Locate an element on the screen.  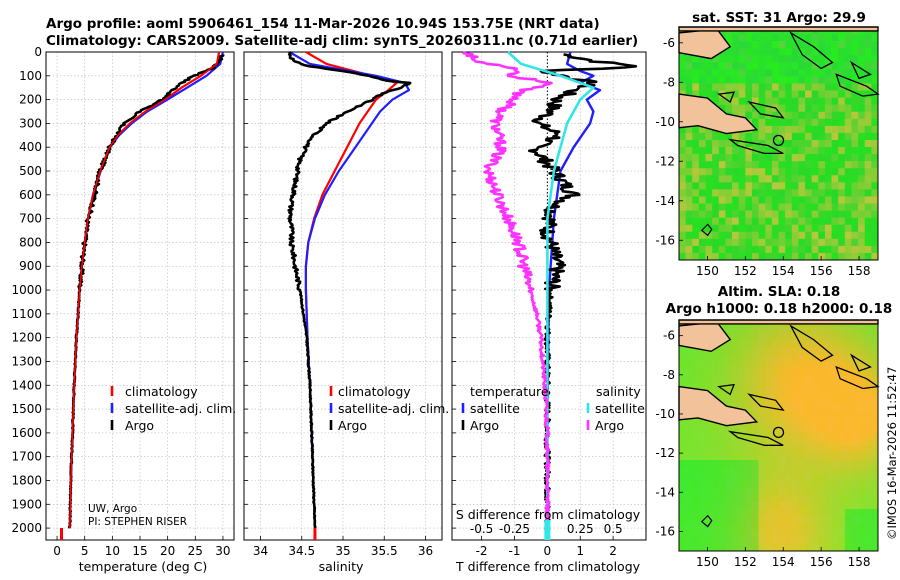
difference-xlabel-top: S difference from climatology is located at coordinates (548, 514).